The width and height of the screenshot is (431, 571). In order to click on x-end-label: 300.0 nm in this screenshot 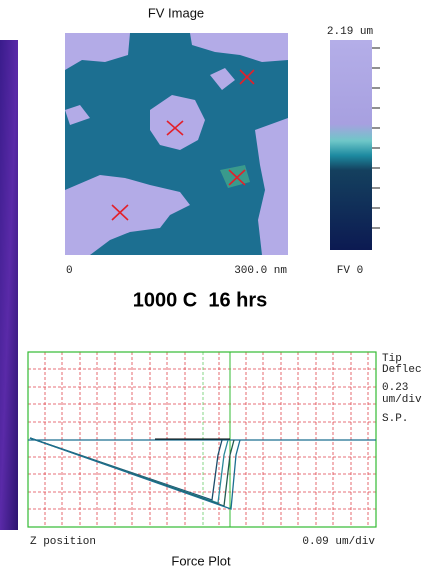, I will do `click(260, 271)`.